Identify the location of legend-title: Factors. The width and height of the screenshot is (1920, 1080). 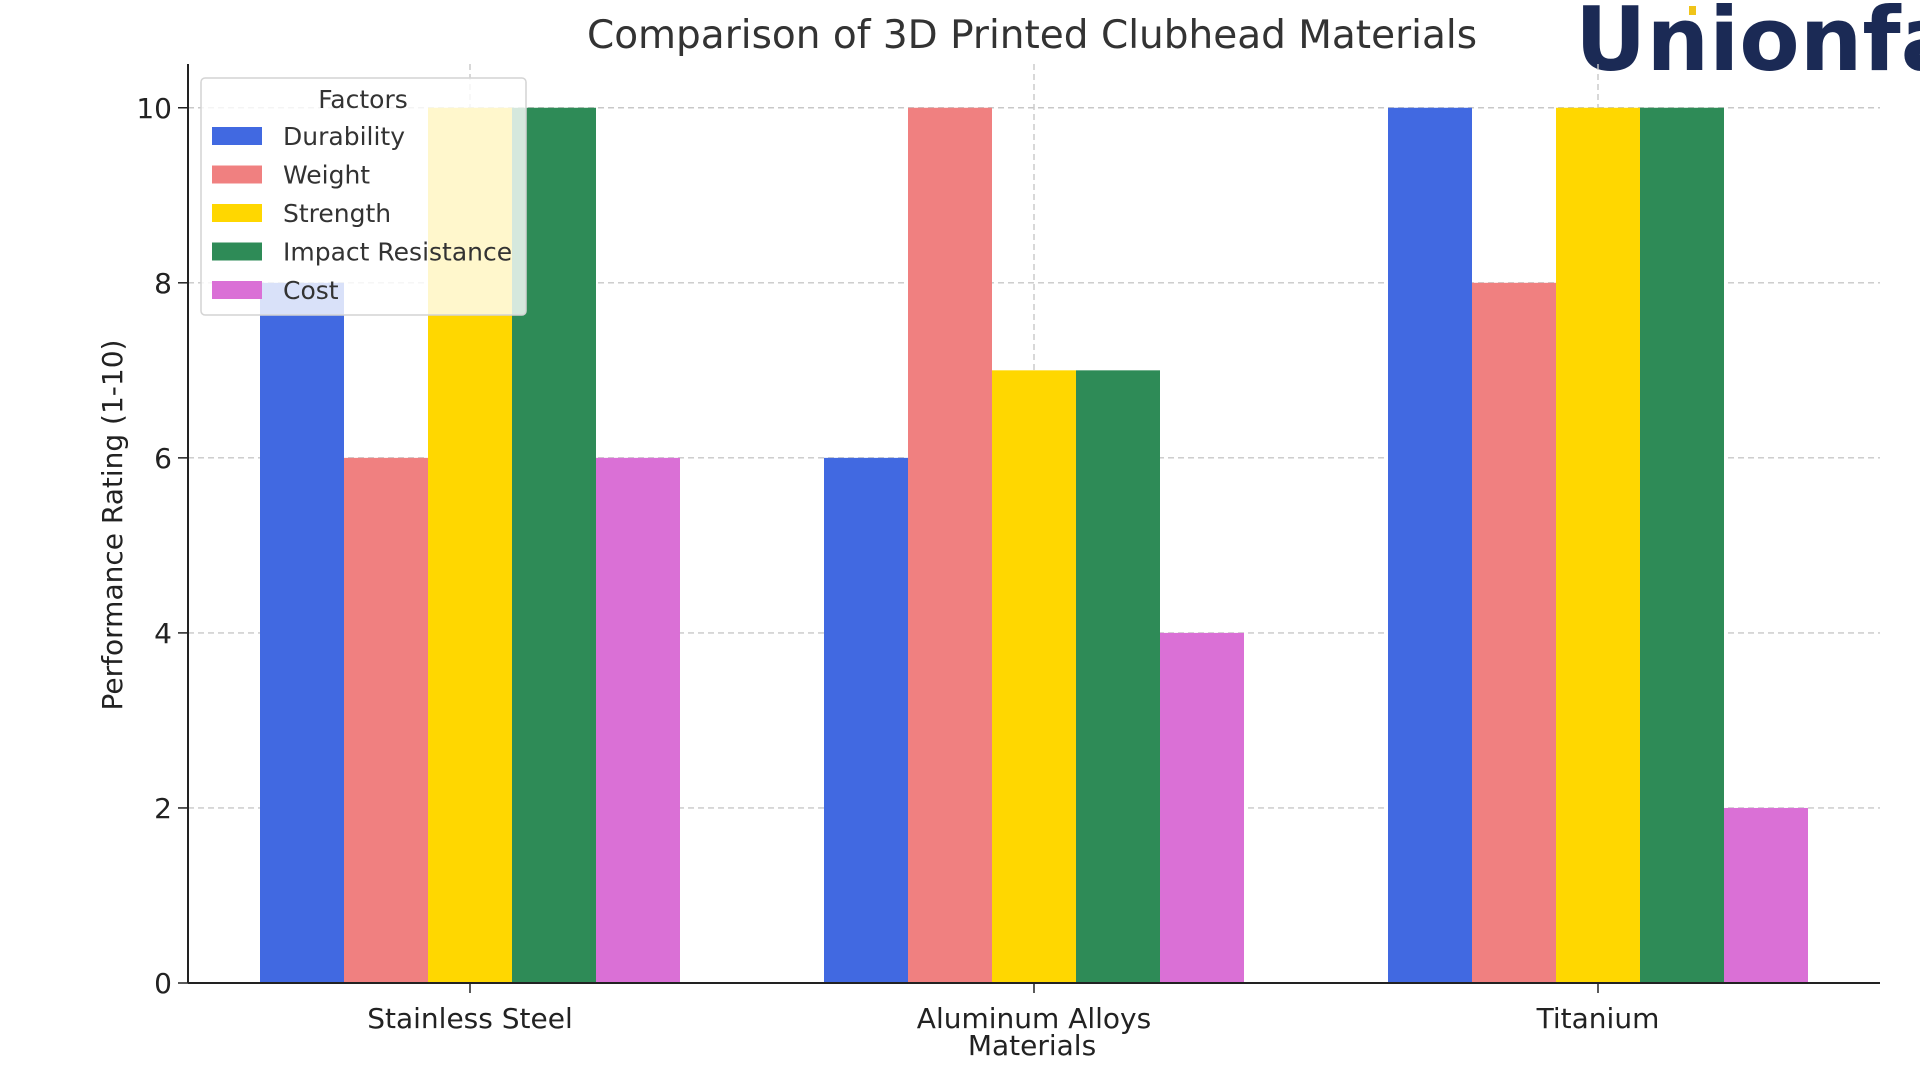
(363, 99).